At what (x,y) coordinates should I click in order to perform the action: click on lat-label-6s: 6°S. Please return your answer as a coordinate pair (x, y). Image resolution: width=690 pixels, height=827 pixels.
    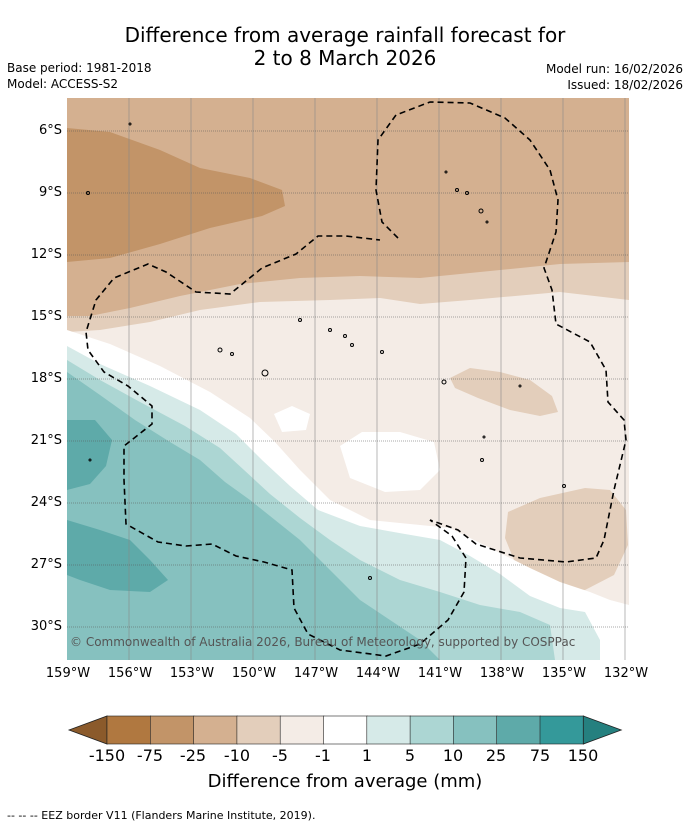
    Looking at the image, I should click on (50, 130).